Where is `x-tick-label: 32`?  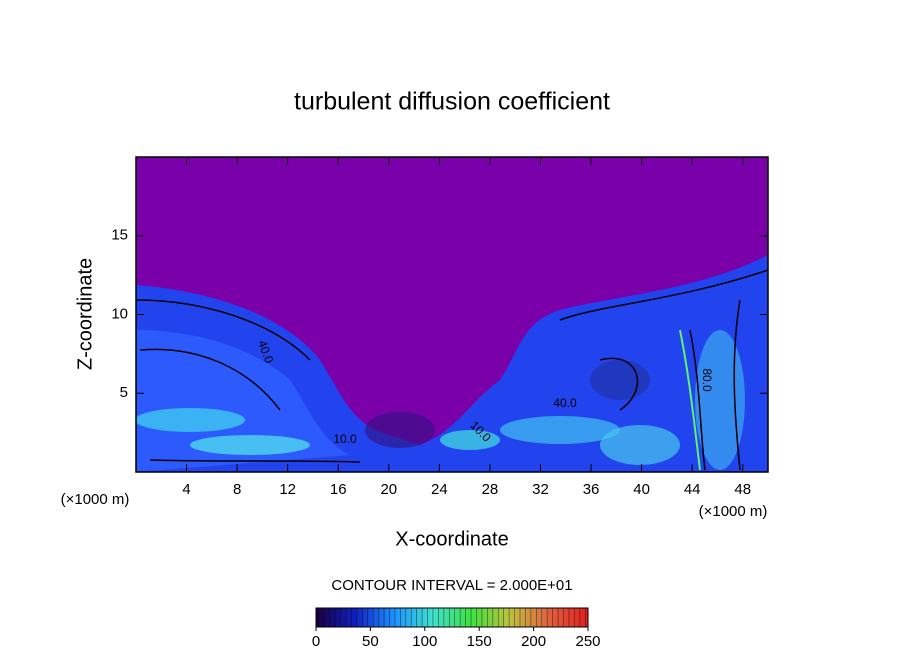 x-tick-label: 32 is located at coordinates (540, 489).